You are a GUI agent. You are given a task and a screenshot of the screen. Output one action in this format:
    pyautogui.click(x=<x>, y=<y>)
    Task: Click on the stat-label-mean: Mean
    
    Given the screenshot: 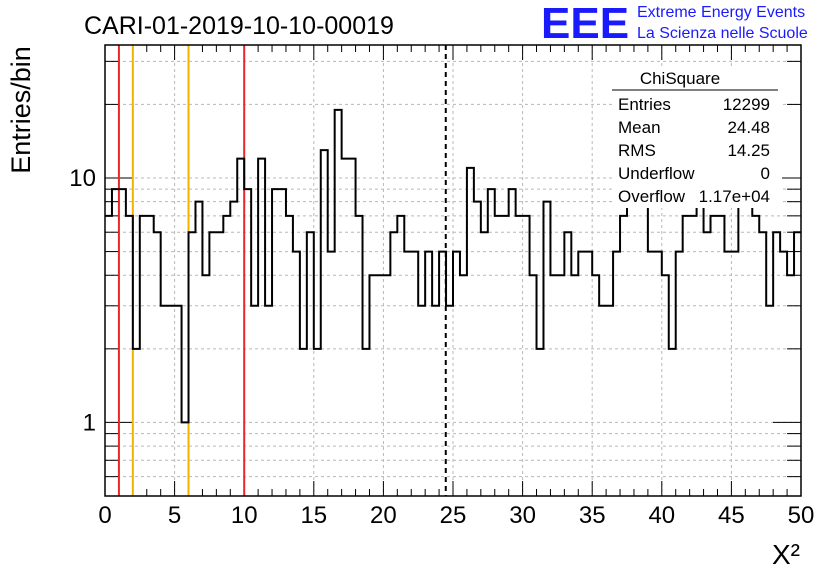 What is the action you would take?
    pyautogui.click(x=639, y=127)
    